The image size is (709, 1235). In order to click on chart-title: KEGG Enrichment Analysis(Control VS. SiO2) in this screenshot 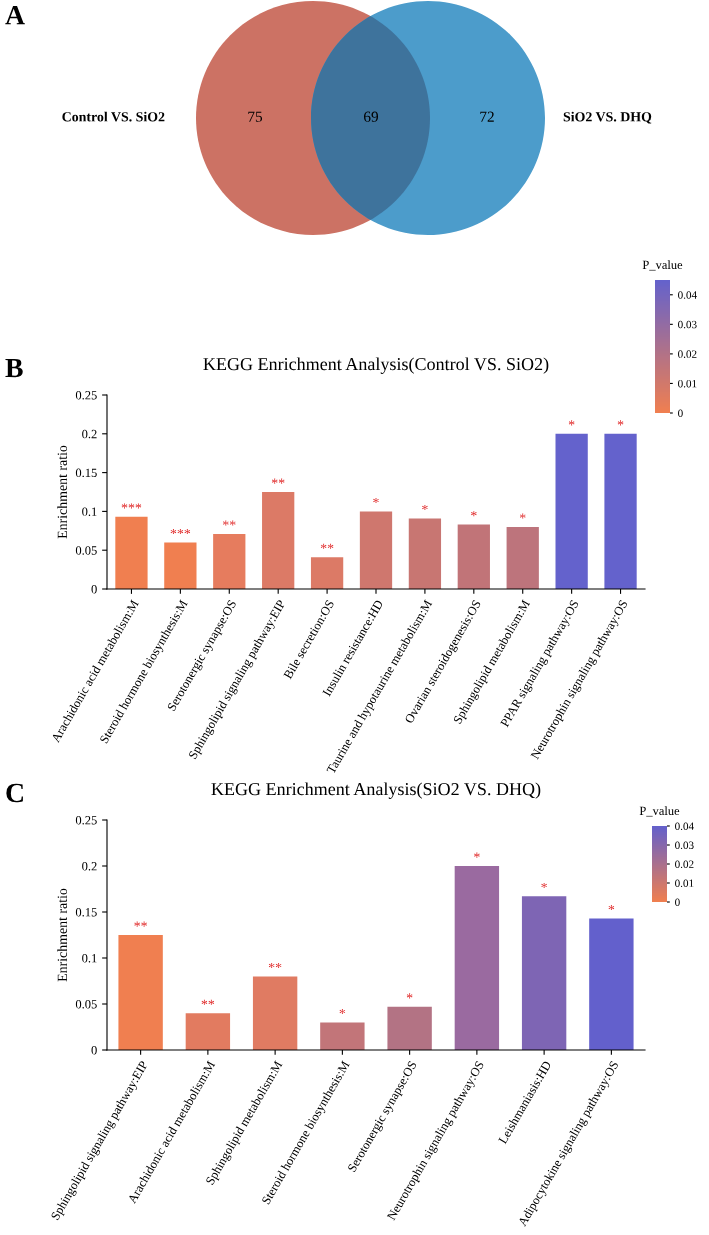, I will do `click(376, 365)`.